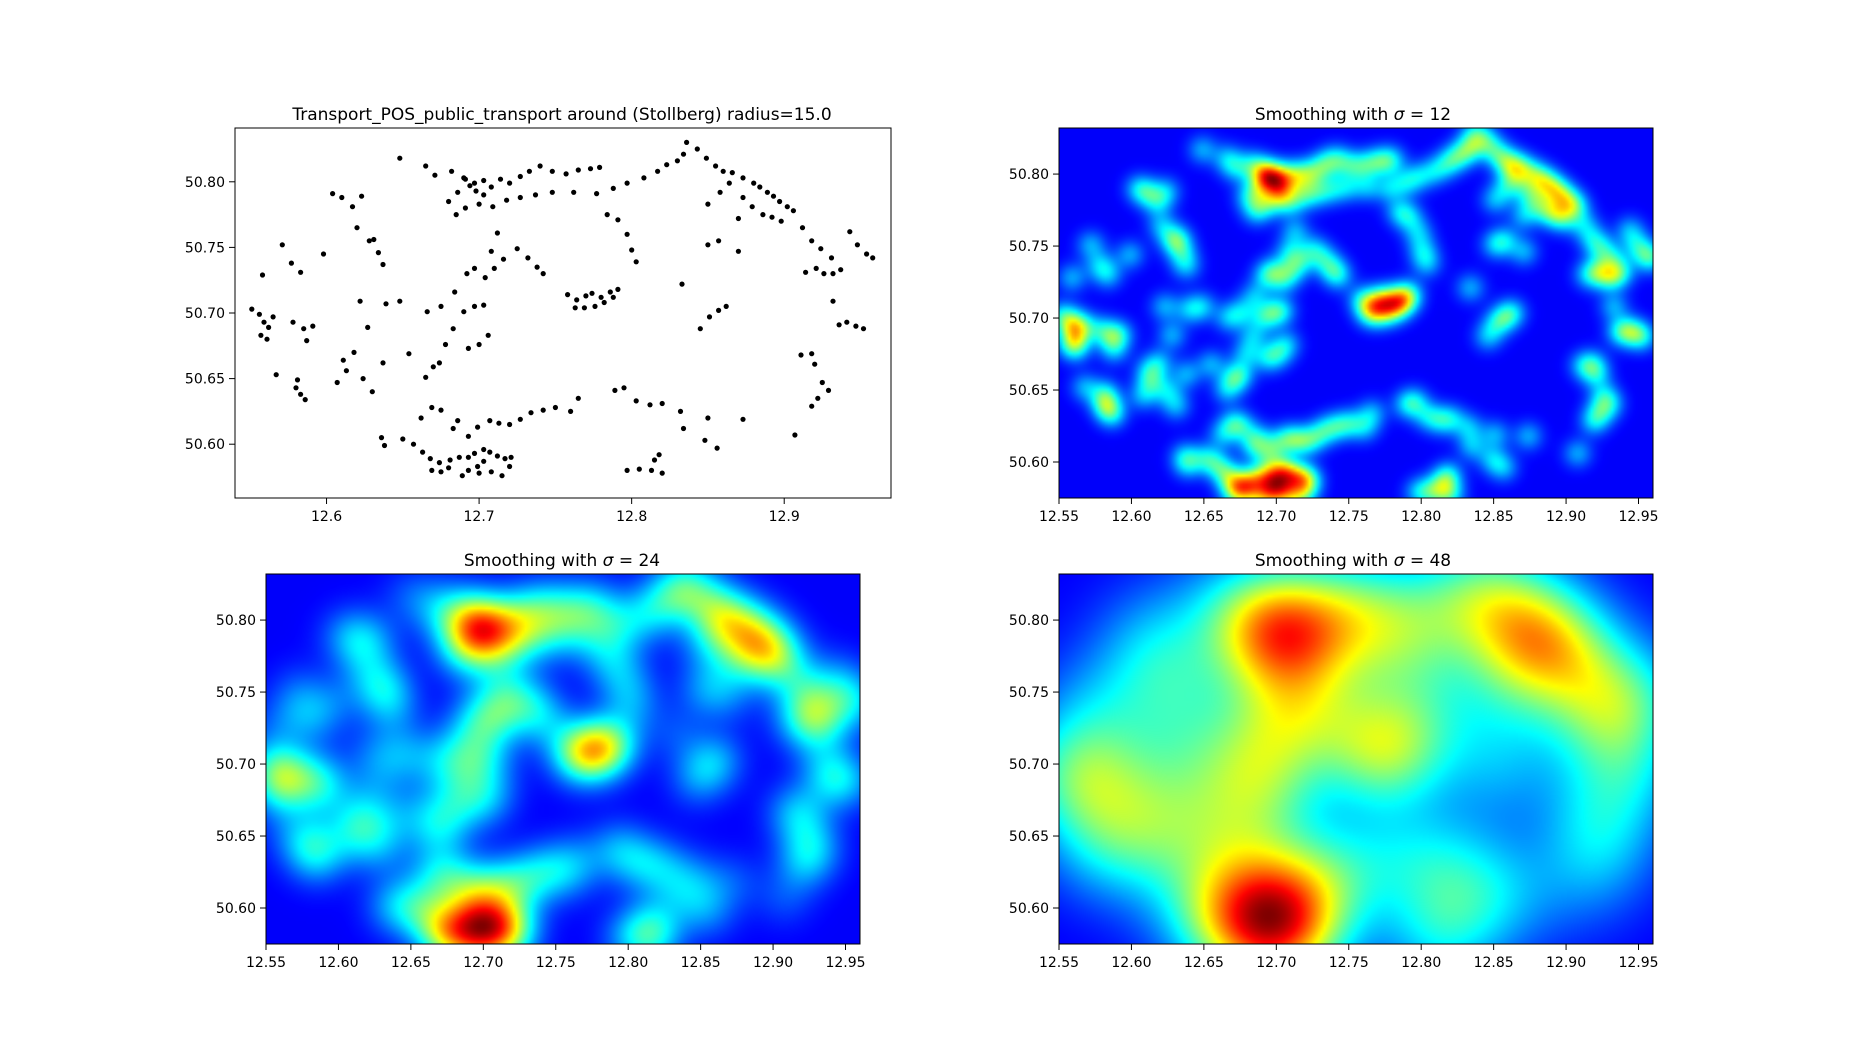  Describe the element at coordinates (555, 511) in the screenshot. I see `scatter-x-ticks: 12.6 12.7 12.8 12.9` at that location.